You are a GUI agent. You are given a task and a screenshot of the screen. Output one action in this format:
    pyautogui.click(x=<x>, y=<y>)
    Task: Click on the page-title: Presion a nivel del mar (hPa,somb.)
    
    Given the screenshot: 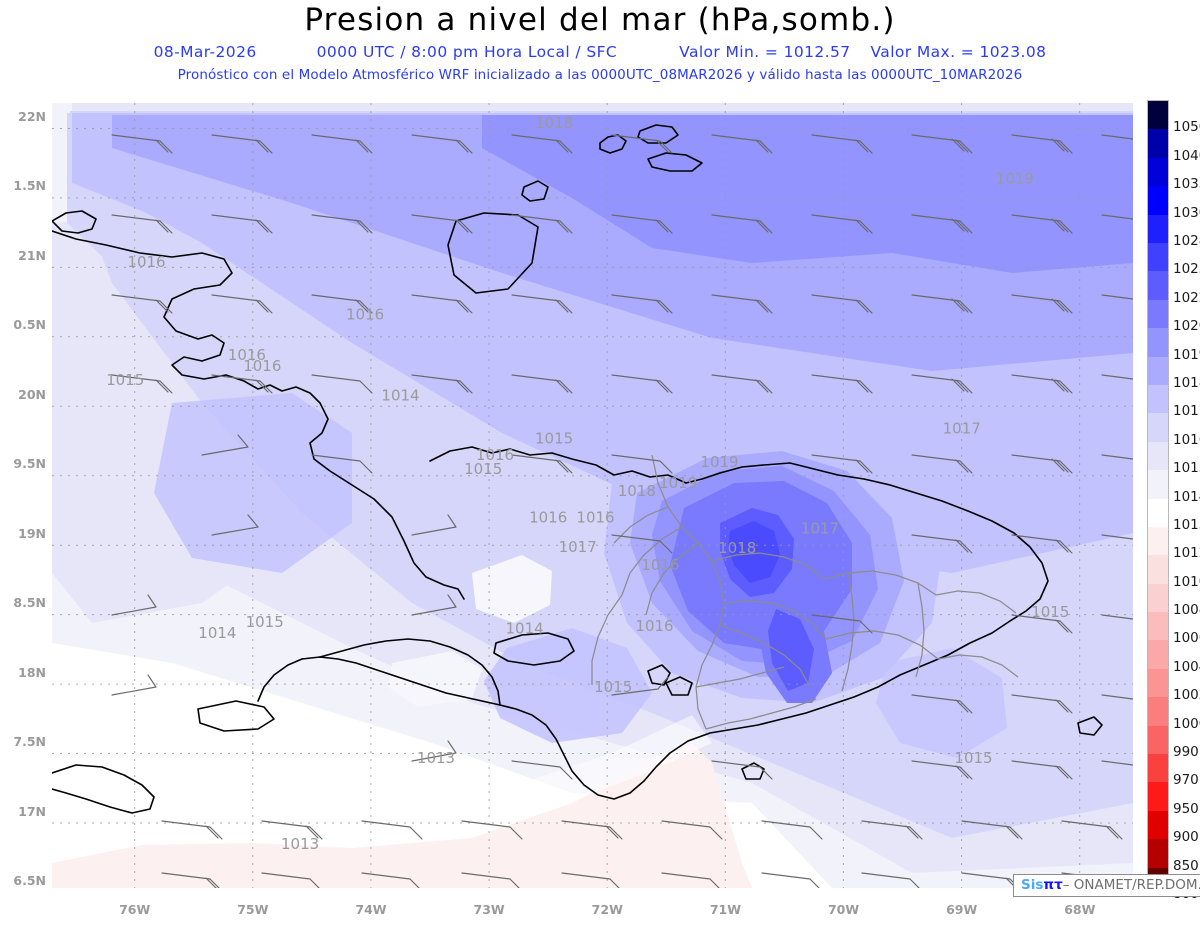 What is the action you would take?
    pyautogui.click(x=600, y=20)
    